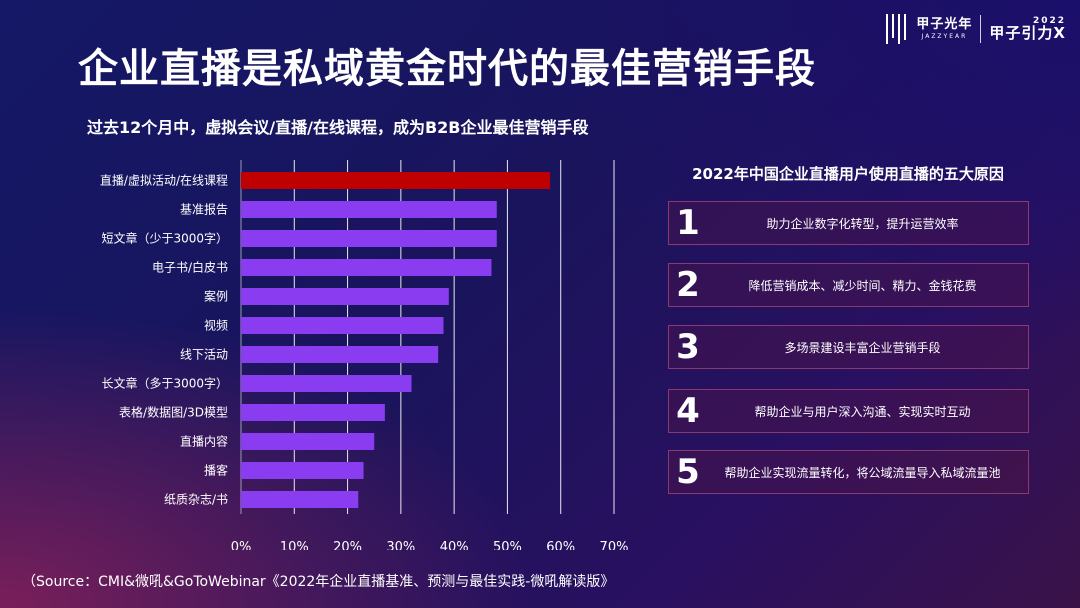  What do you see at coordinates (688, 472) in the screenshot?
I see `reason-number: 5` at bounding box center [688, 472].